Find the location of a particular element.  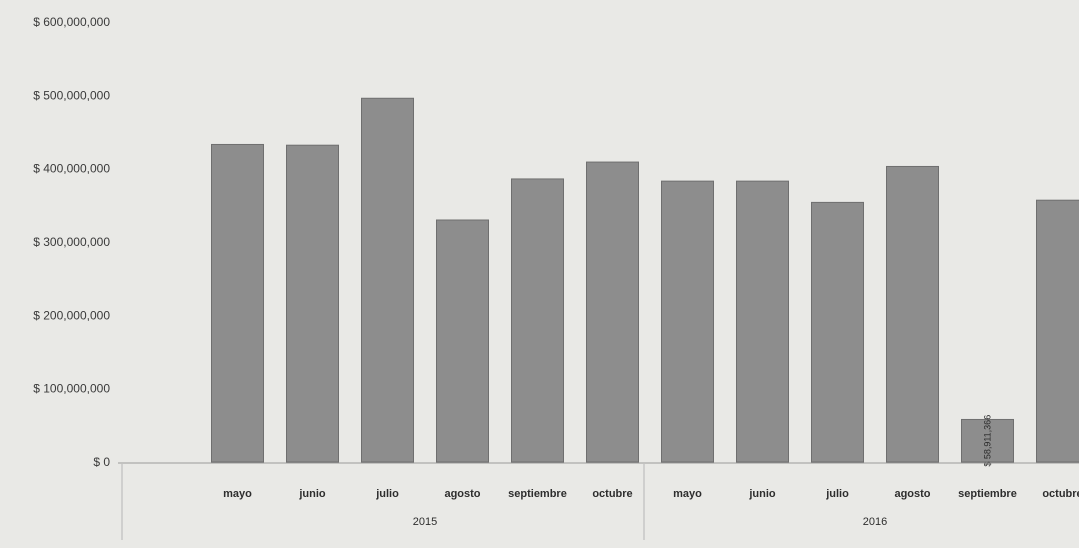

y-tick-label: $ 0 is located at coordinates (101, 462).